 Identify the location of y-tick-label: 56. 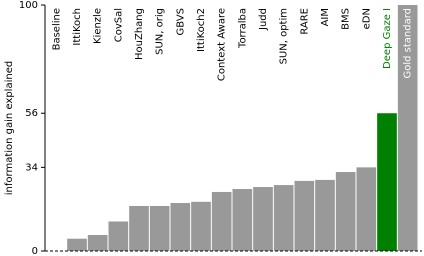
(31, 113).